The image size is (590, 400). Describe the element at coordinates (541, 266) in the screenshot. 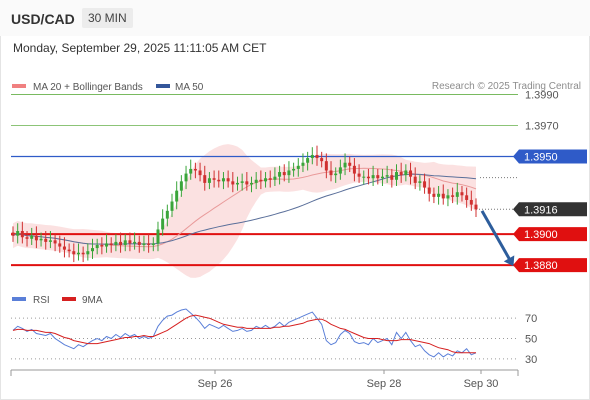

I see `level-label-5: 1.3880` at that location.